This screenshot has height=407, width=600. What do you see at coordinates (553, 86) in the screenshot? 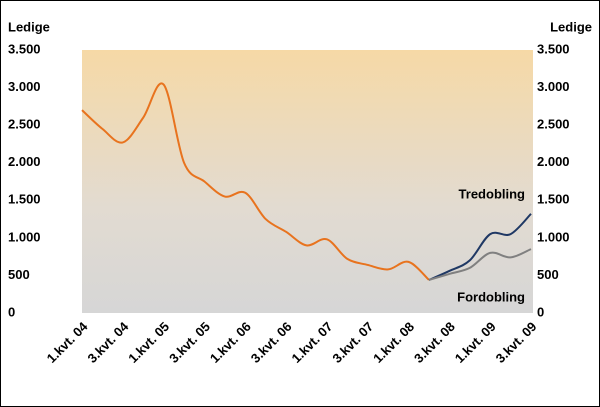
I see `y2-tick-label: 3.000` at bounding box center [553, 86].